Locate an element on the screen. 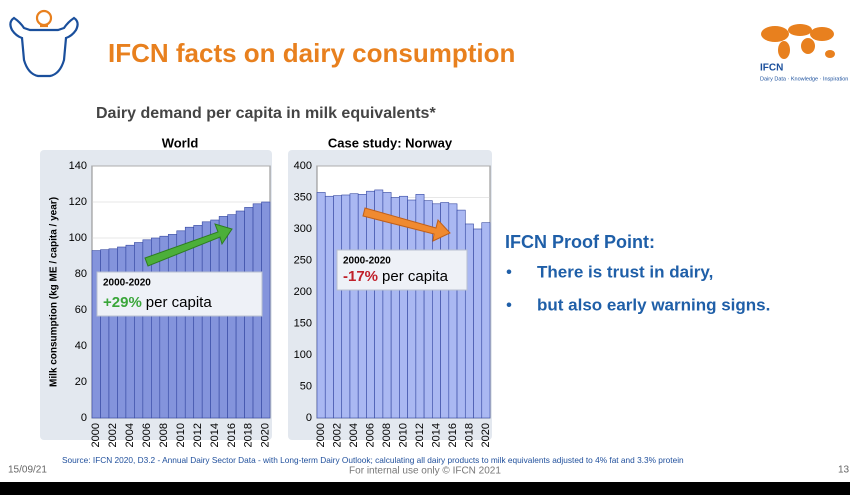  slide-title: IFCN facts on dairy consumption is located at coordinates (311, 53).